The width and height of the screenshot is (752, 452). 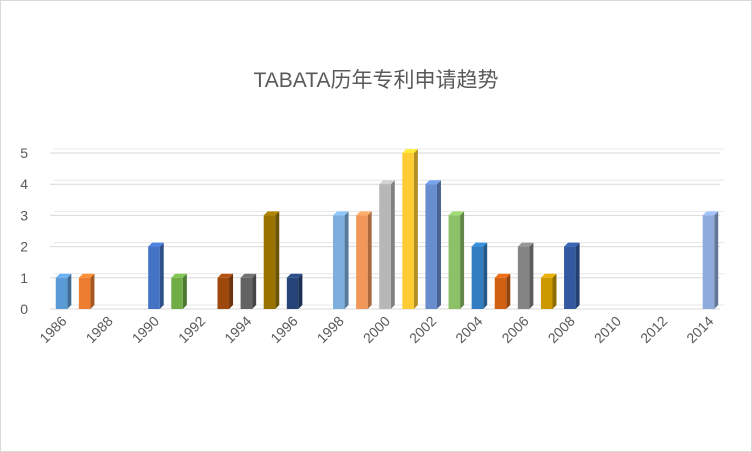 What do you see at coordinates (456, 260) in the screenshot?
I see `bar-2003` at bounding box center [456, 260].